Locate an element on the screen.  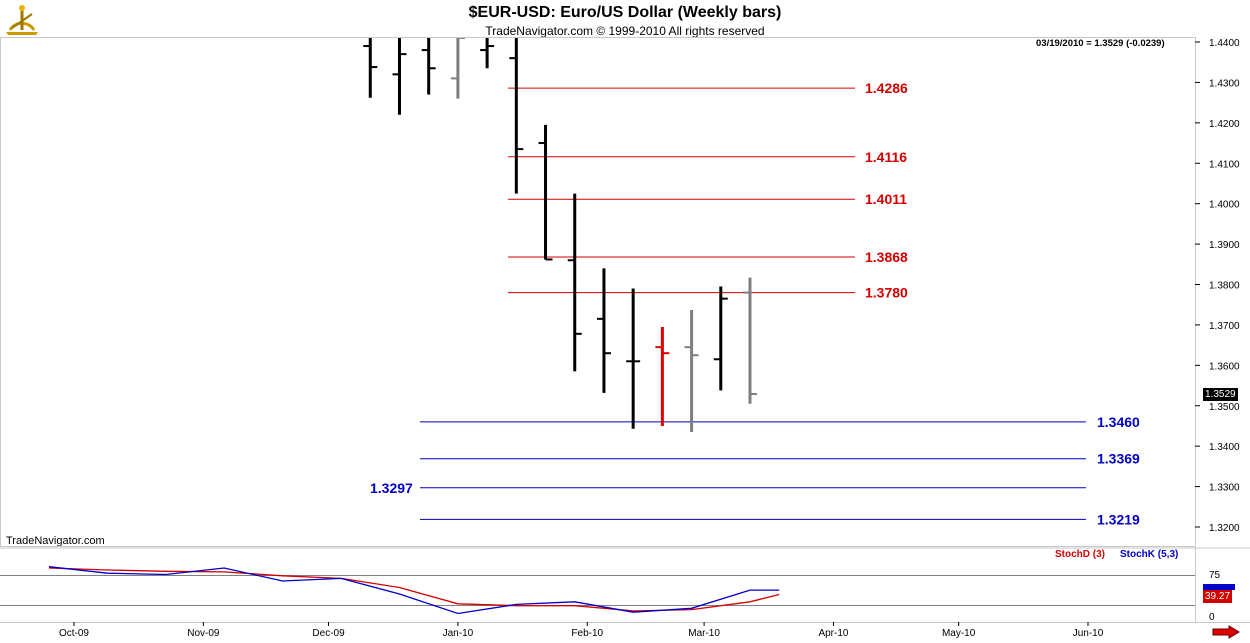
x-tick-label: Nov-09 is located at coordinates (203, 633).